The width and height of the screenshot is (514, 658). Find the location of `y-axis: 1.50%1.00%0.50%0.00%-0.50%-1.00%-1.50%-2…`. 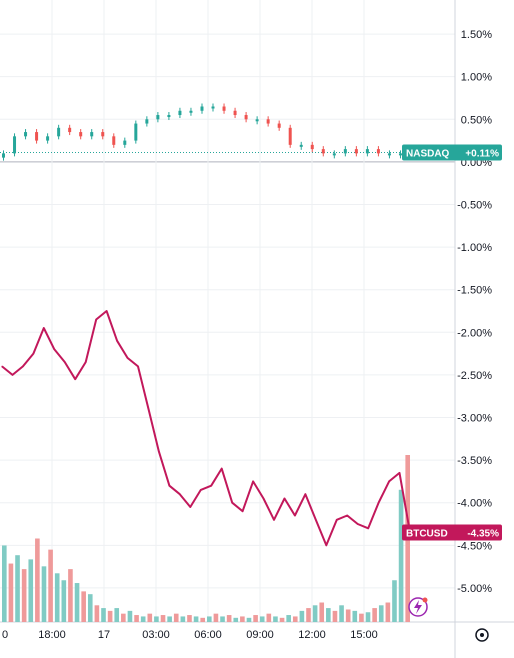

y-axis: 1.50%1.00%0.50%0.00%-0.50%-1.00%-1.50%-2… is located at coordinates (474, 312).